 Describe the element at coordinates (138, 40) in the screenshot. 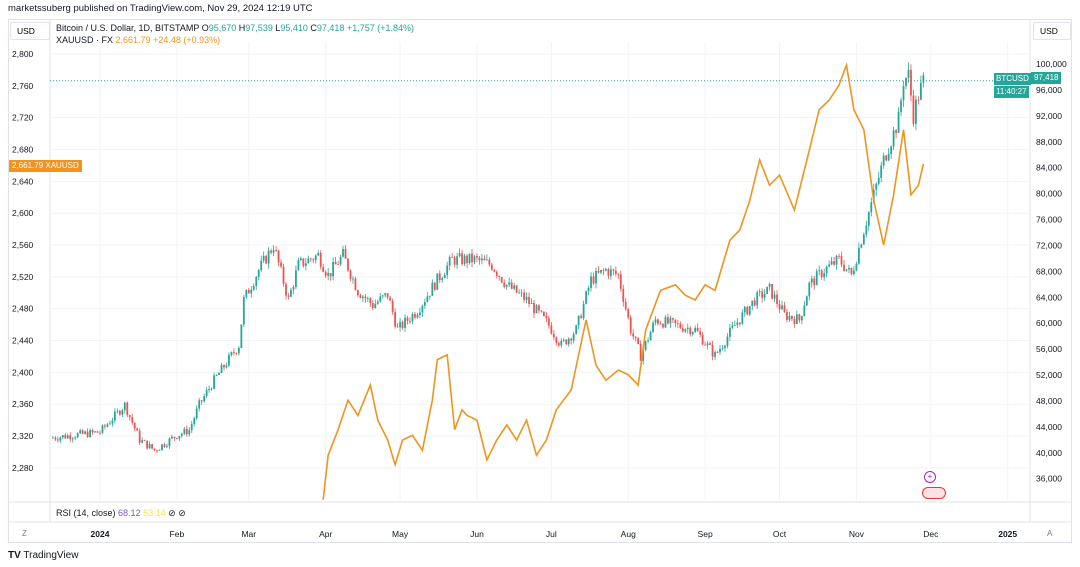

I see `gold-legend: XAUUSD · FX 2,661.79 +24.48 (+0.93%)` at that location.